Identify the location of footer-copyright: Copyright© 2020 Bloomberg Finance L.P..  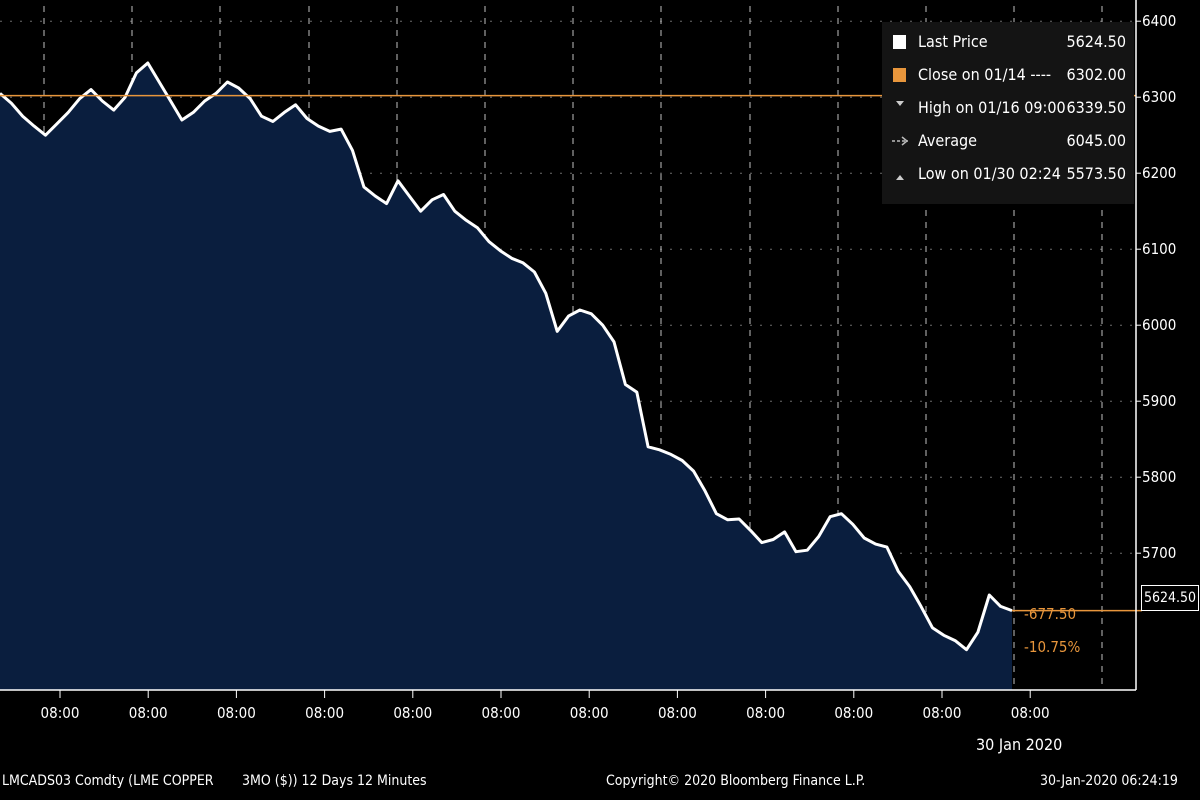
(736, 781).